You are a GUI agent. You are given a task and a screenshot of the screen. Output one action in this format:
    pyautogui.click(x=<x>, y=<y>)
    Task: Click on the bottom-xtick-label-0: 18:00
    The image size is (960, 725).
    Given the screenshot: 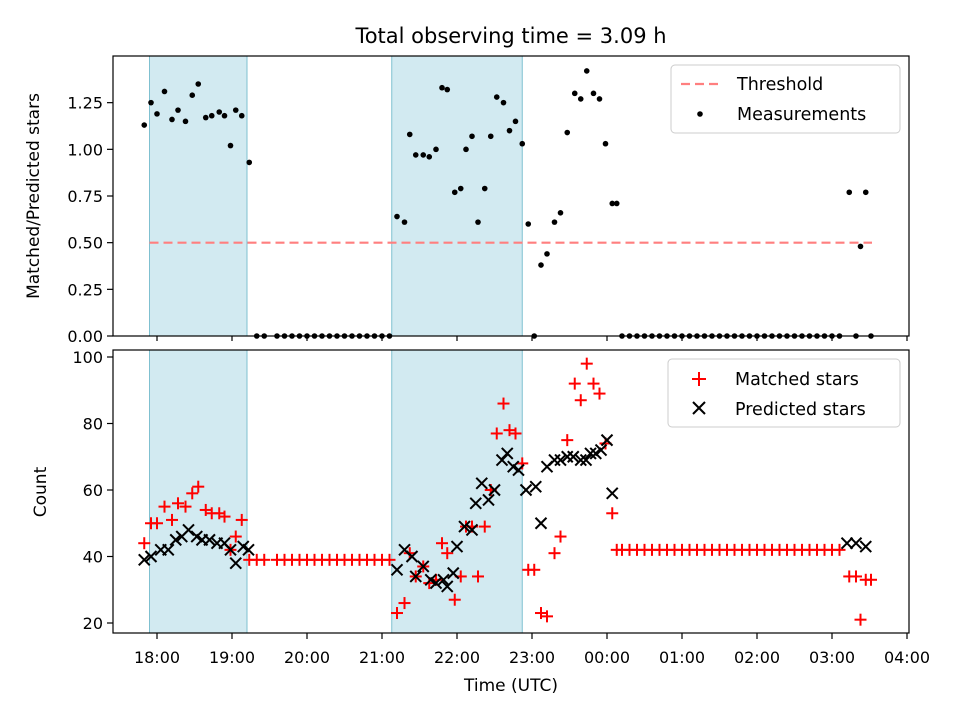 What is the action you would take?
    pyautogui.click(x=157, y=657)
    